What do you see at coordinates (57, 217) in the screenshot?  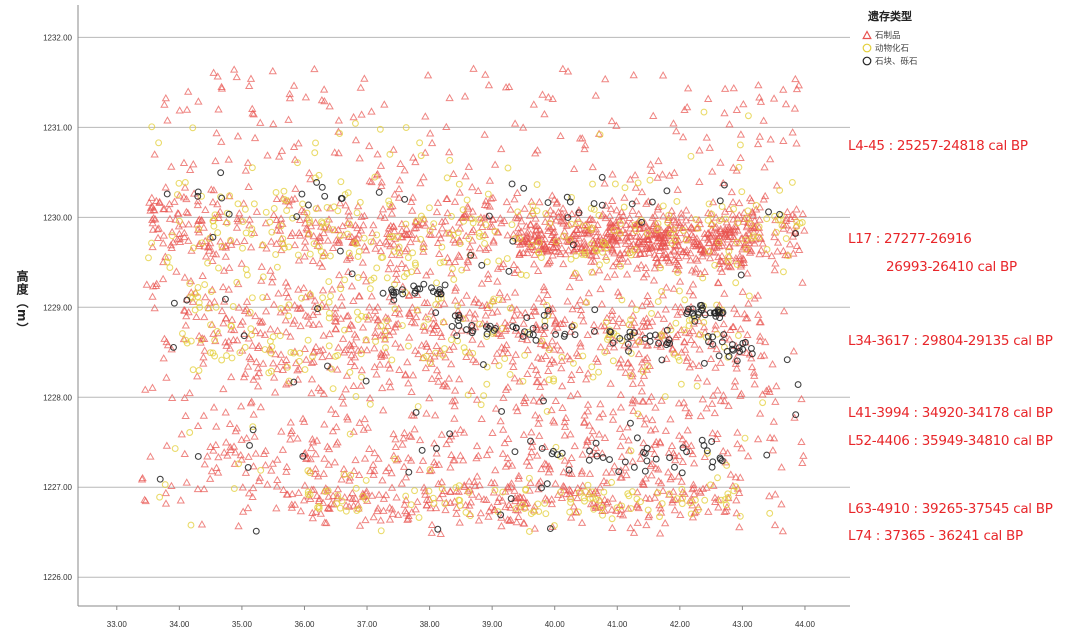 I see `y-tick-label: 1230.00` at bounding box center [57, 217].